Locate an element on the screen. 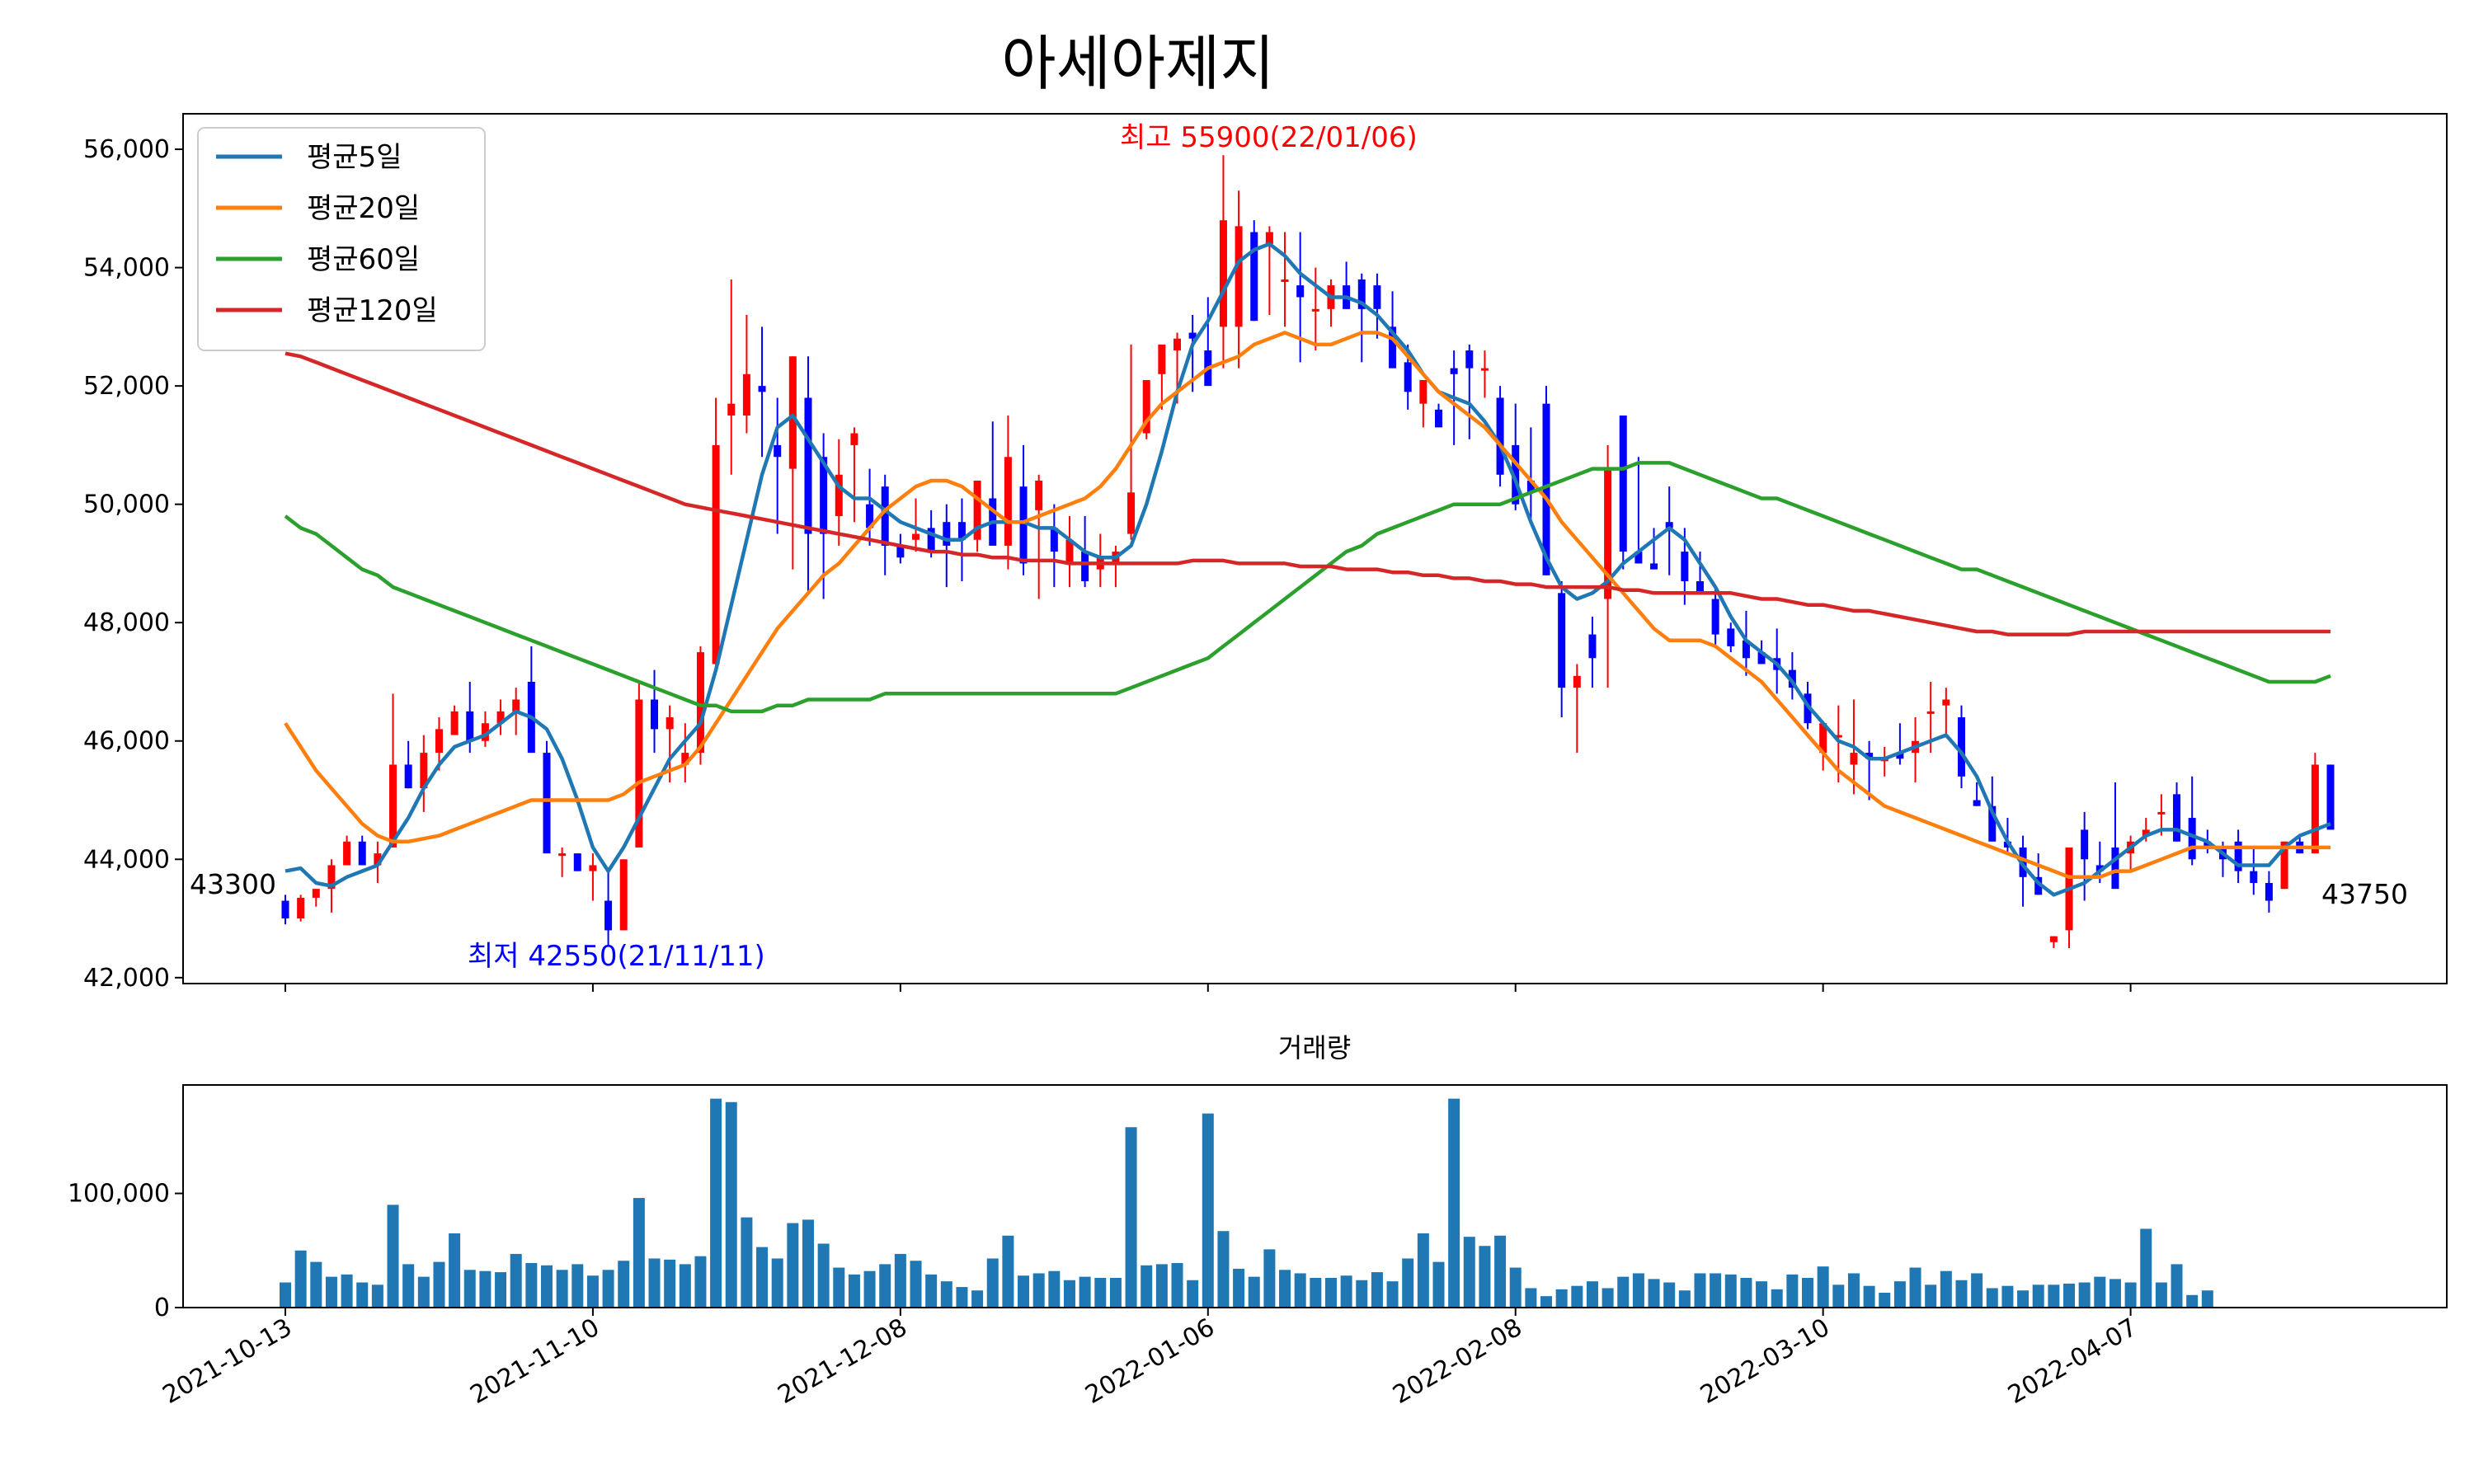 The width and height of the screenshot is (2474, 1484). high-annotation: 최고 55900(22/01/06) is located at coordinates (1269, 137).